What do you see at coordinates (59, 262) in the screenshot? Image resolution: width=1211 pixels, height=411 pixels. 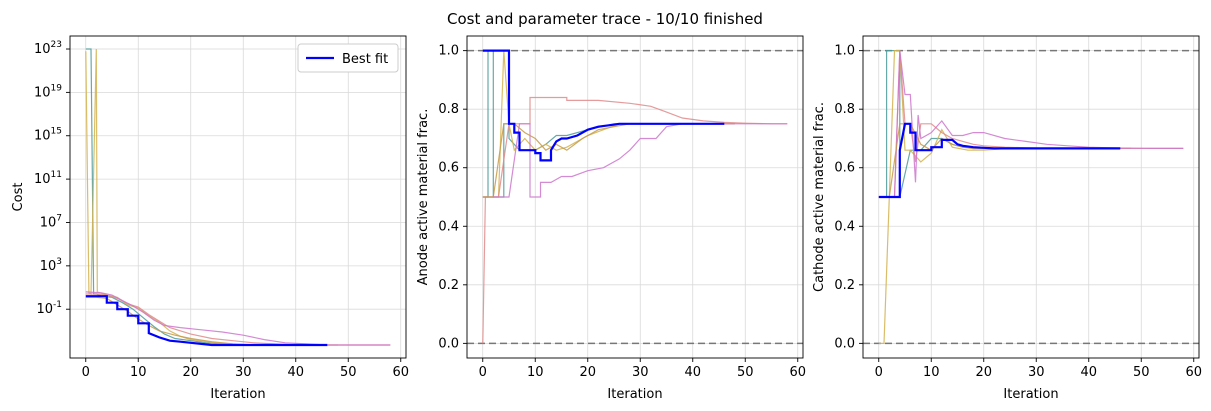 I see `y-tick-exponent: 3` at bounding box center [59, 262].